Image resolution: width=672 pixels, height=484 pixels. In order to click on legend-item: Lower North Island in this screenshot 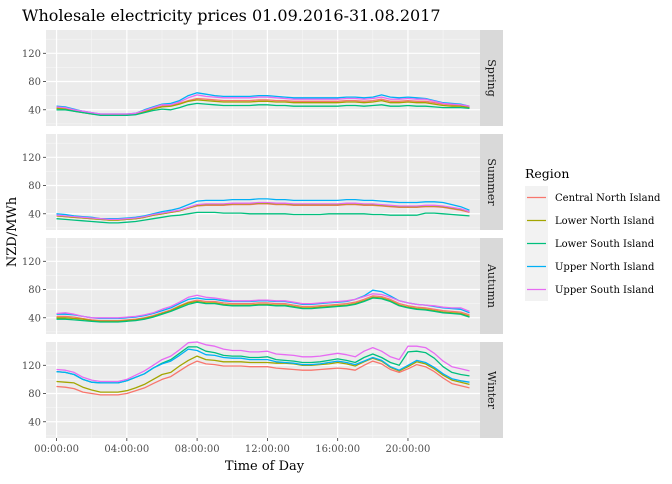, I will do `click(590, 220)`.